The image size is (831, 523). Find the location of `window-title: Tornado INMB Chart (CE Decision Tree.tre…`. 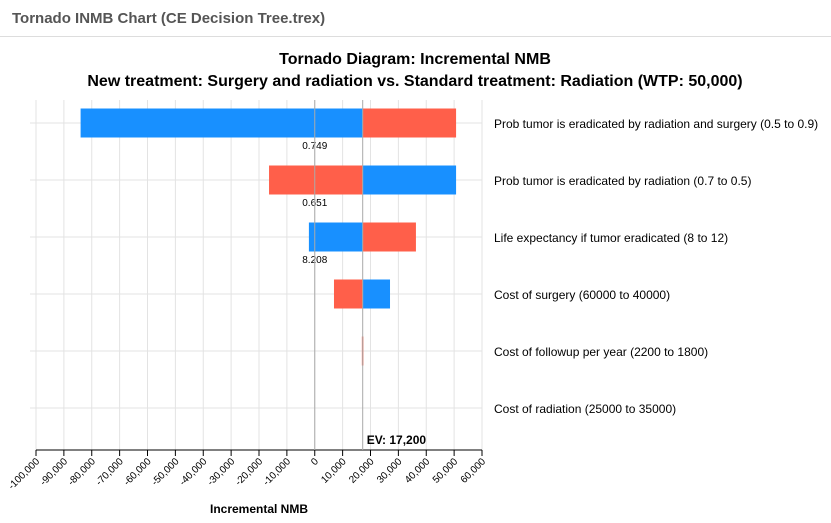

window-title: Tornado INMB Chart (CE Decision Tree.tre… is located at coordinates (415, 18).